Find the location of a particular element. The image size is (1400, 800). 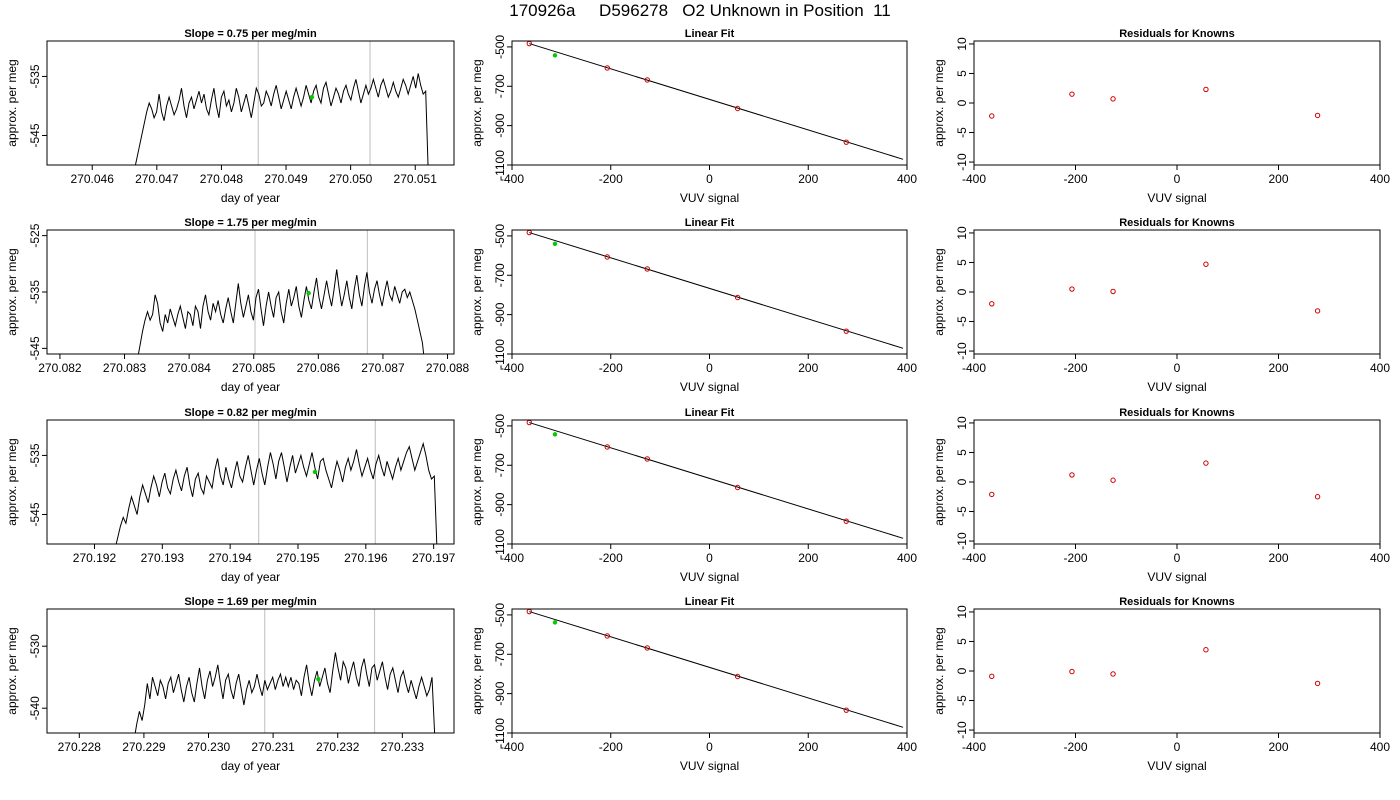

y-tick-label: -1100 is located at coordinates (500, 544).